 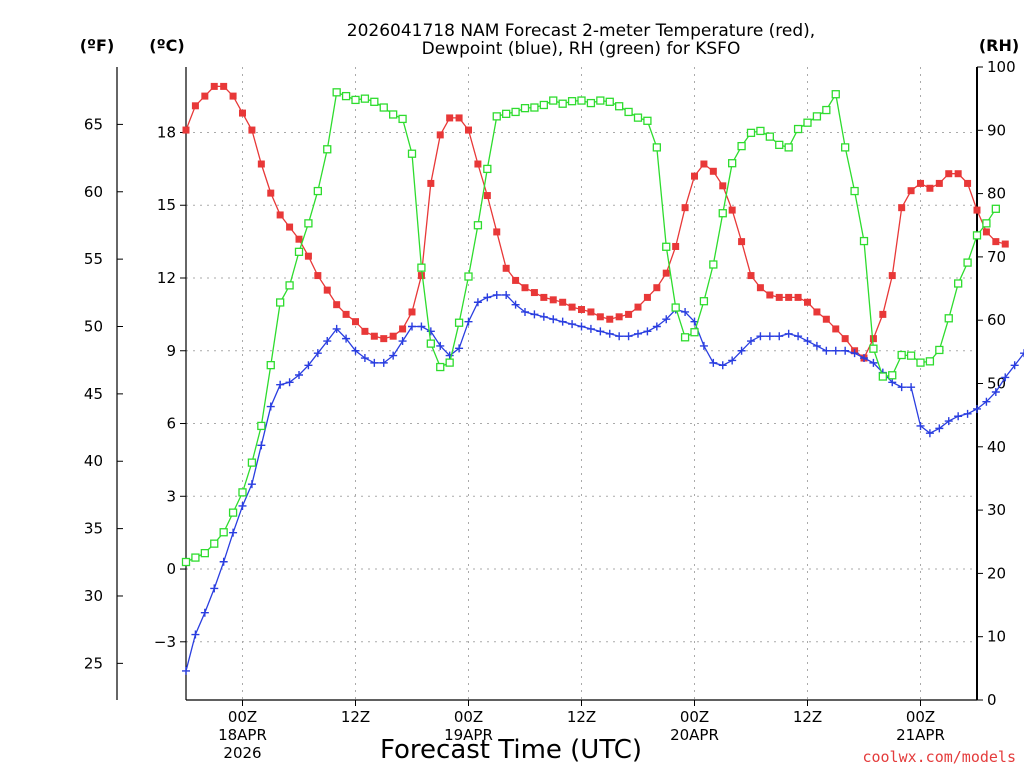 What do you see at coordinates (171, 569) in the screenshot?
I see `celsius-tick-label: 0` at bounding box center [171, 569].